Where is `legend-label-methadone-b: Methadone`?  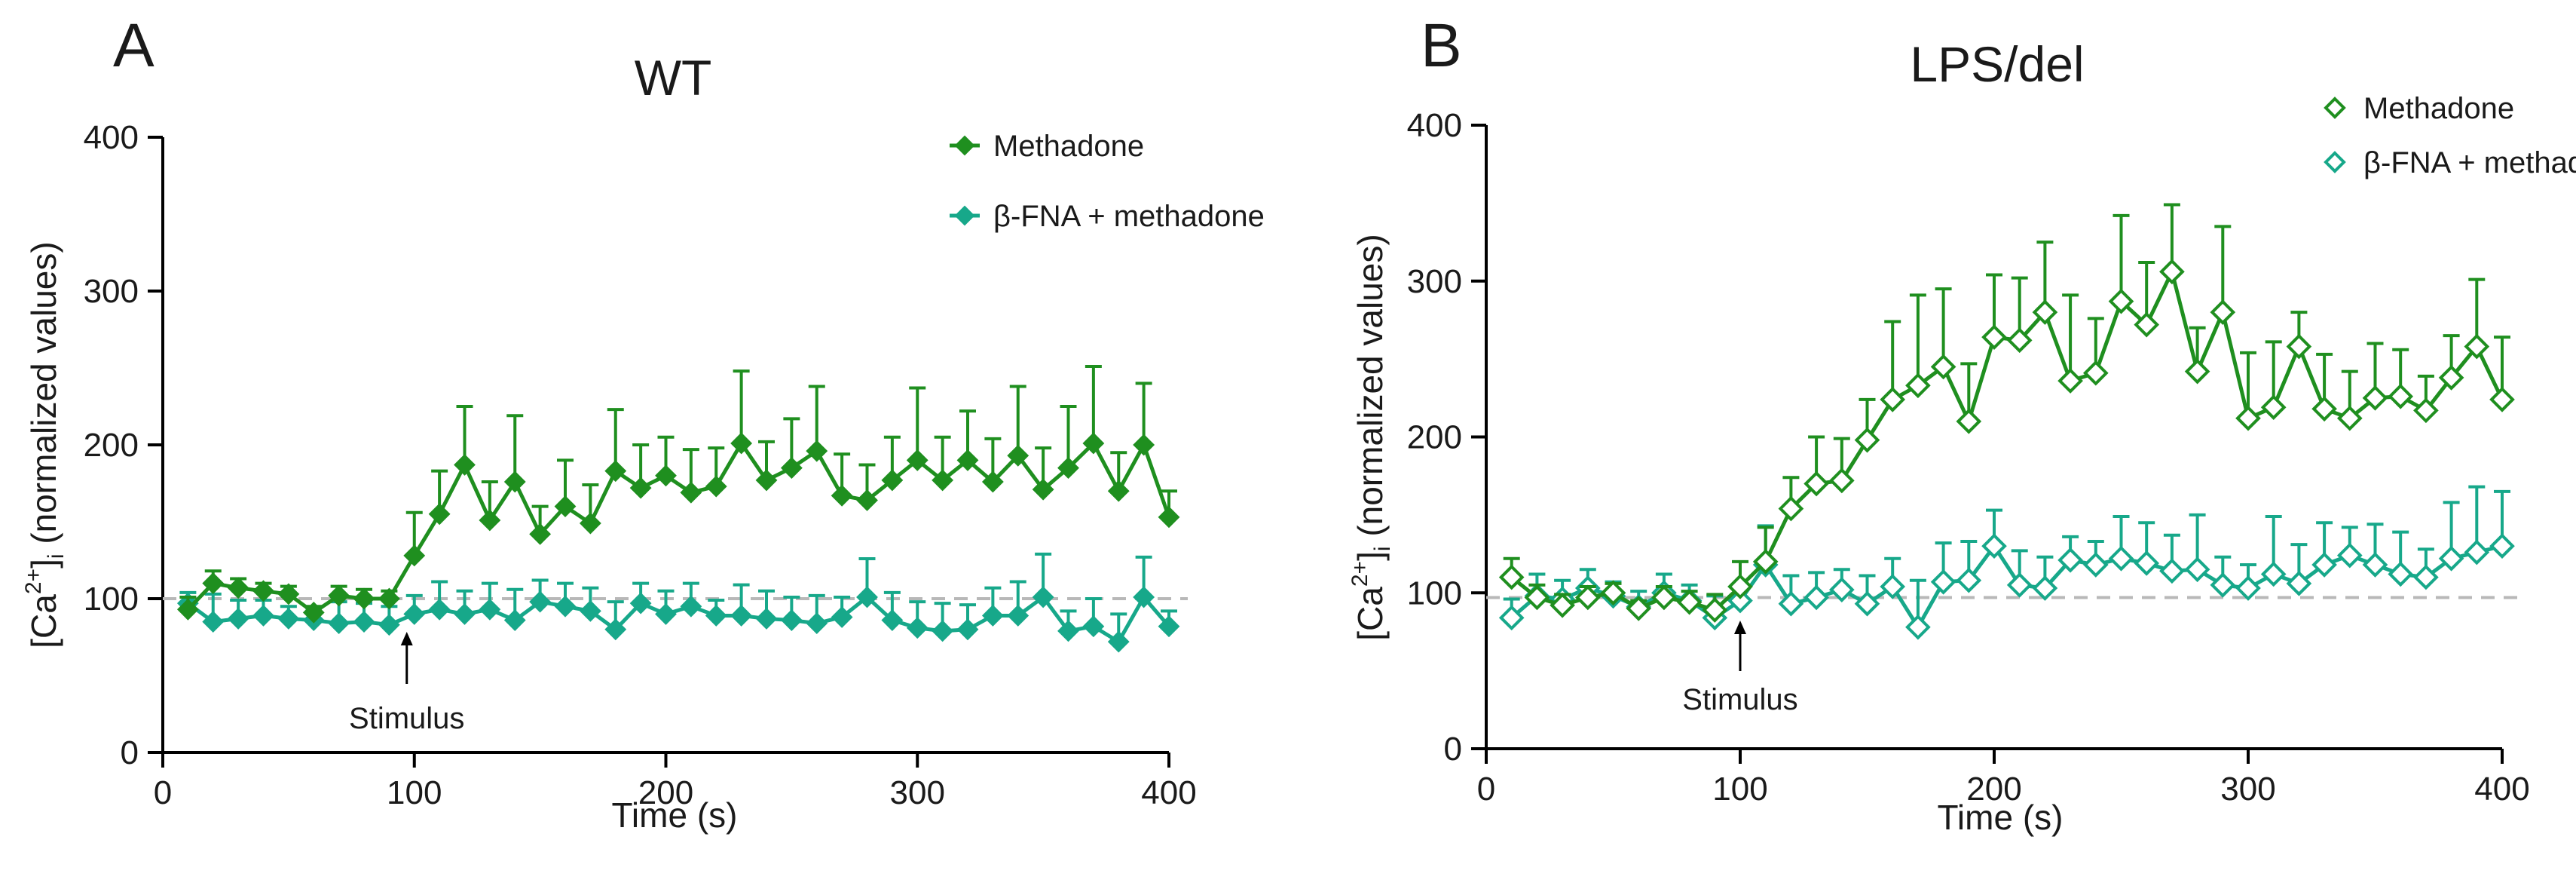
legend-label-methadone-b: Methadone is located at coordinates (2438, 109).